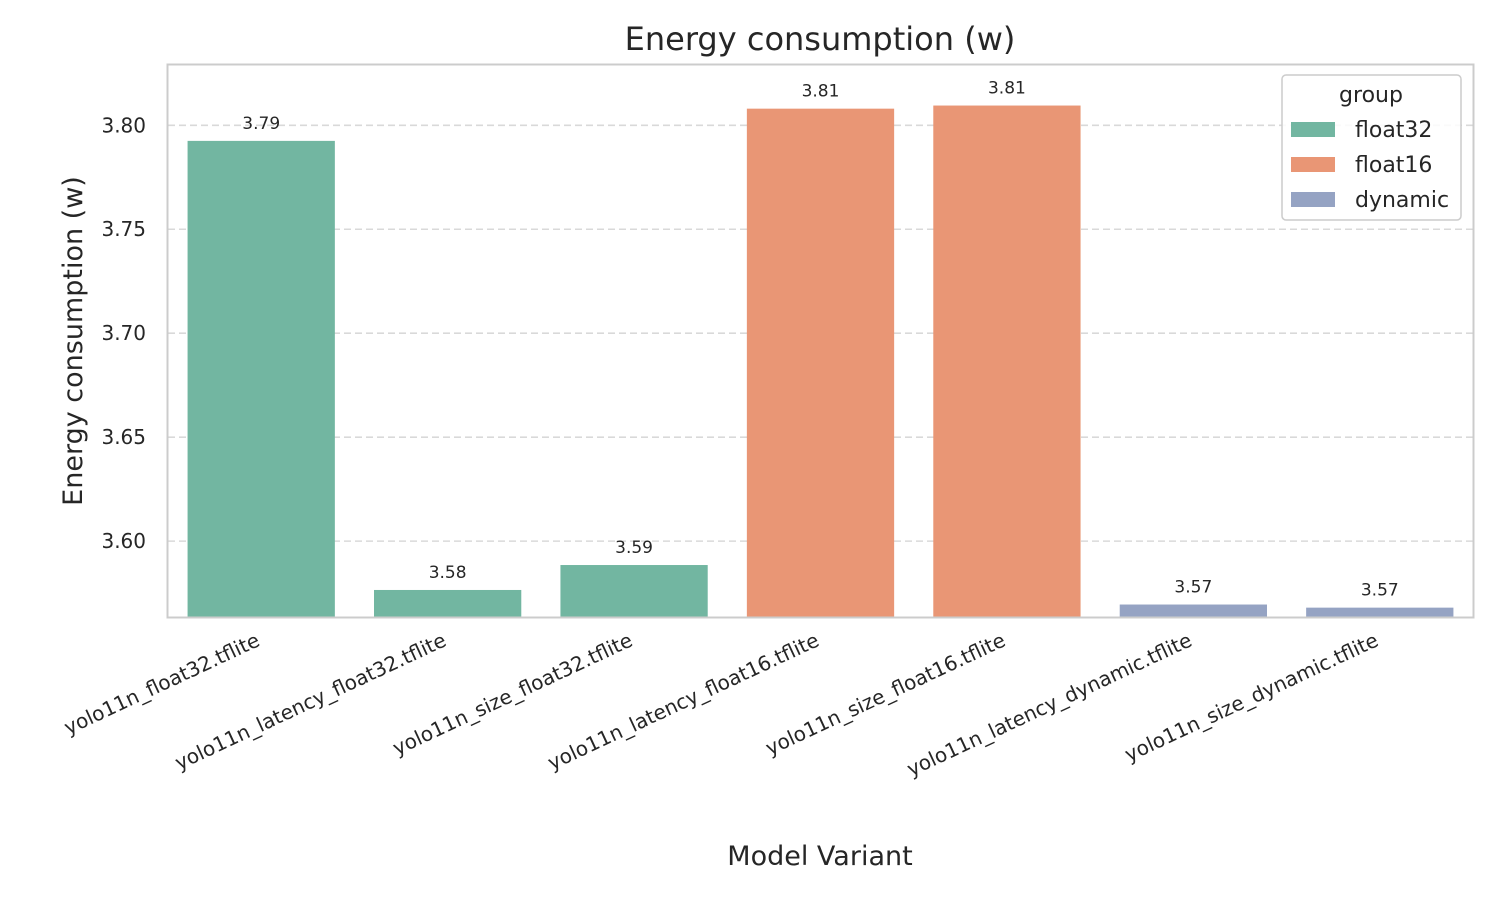 The height and width of the screenshot is (900, 1500). What do you see at coordinates (161, 684) in the screenshot?
I see `x-tick-label: yolo11n_float32.tflite` at bounding box center [161, 684].